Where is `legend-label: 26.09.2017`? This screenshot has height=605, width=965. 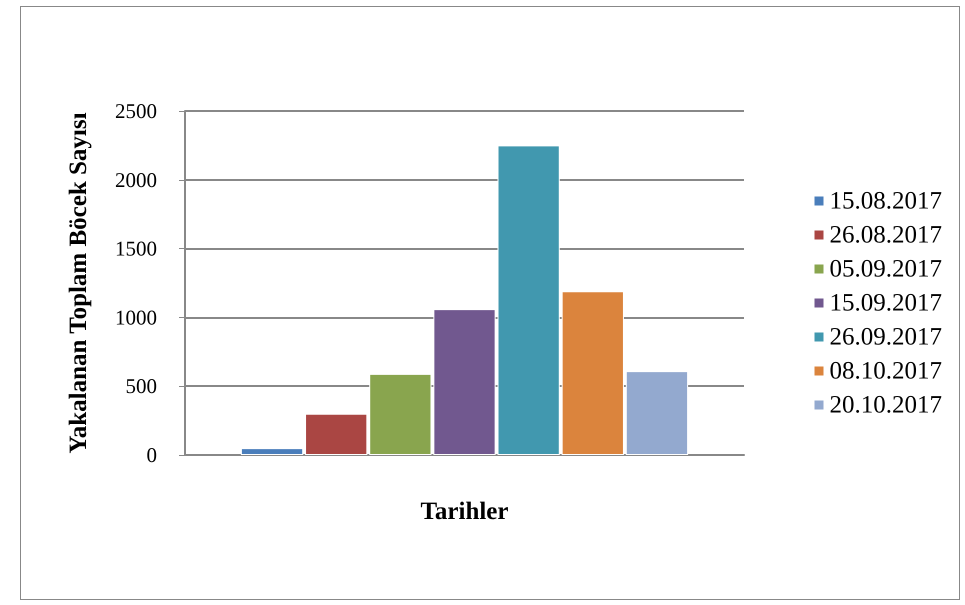 legend-label: 26.09.2017 is located at coordinates (886, 337).